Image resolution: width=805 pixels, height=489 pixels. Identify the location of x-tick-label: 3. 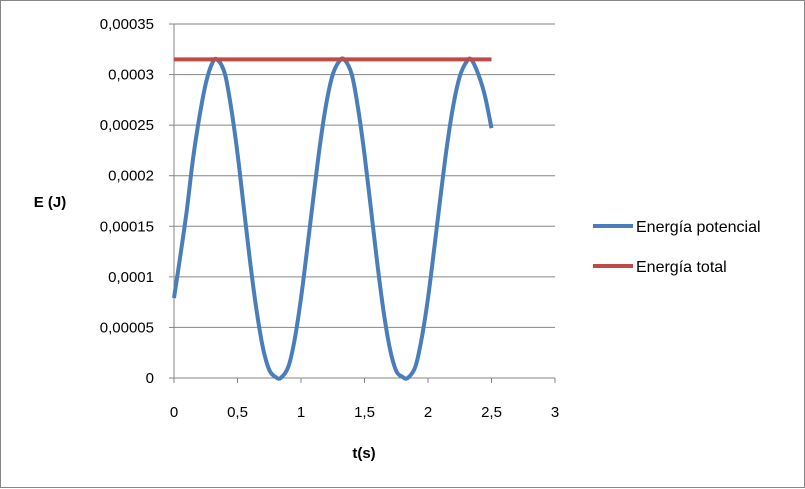
(555, 412).